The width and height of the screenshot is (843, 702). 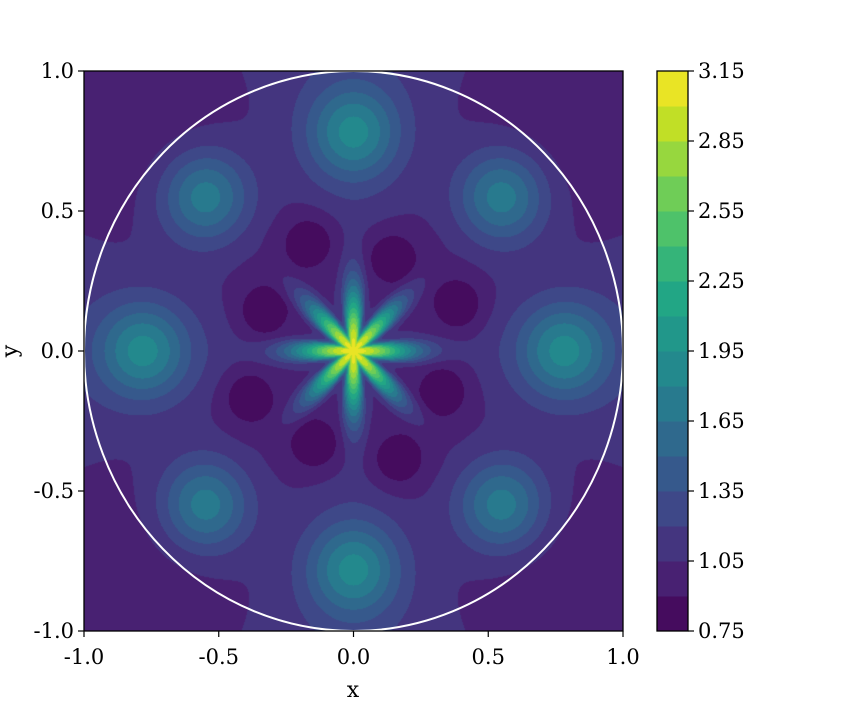 What do you see at coordinates (57, 211) in the screenshot?
I see `y-tick-label: 0.5` at bounding box center [57, 211].